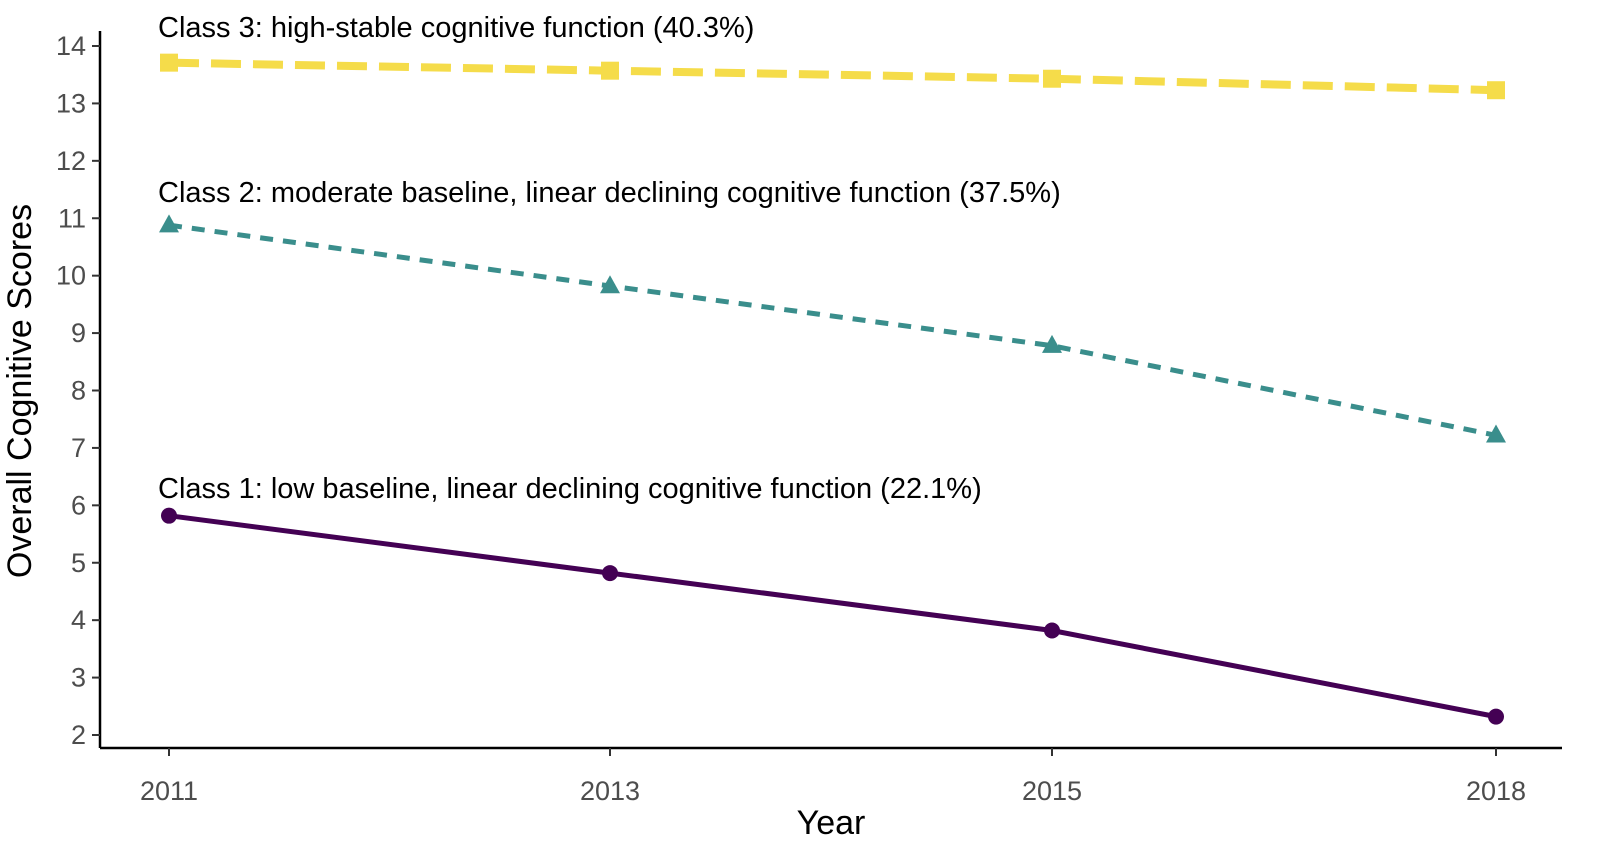 The width and height of the screenshot is (1600, 857). What do you see at coordinates (78, 448) in the screenshot?
I see `y-tick-label: 7` at bounding box center [78, 448].